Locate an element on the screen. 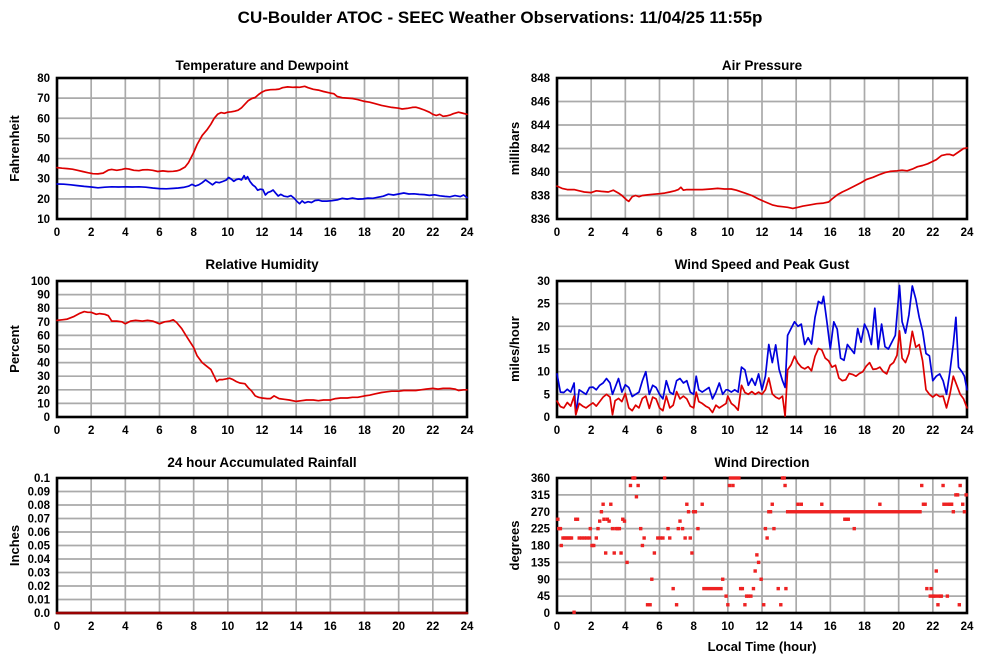  y-tick-label: 45 is located at coordinates (543, 597).